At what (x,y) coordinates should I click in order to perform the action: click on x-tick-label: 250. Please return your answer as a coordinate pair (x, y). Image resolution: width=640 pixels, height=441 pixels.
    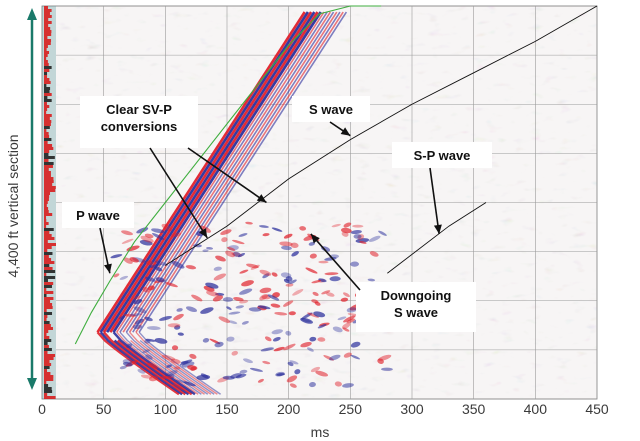
    Looking at the image, I should click on (351, 409).